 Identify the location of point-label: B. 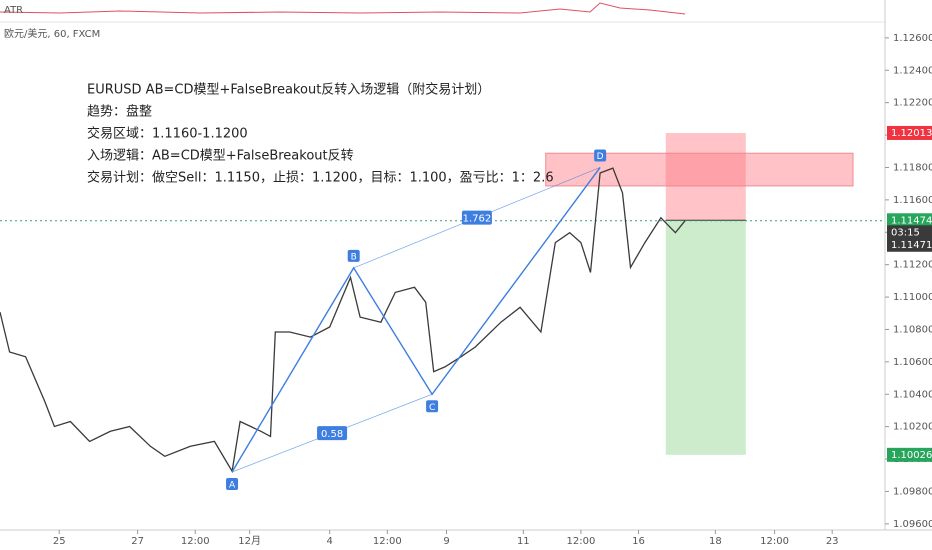
(354, 257).